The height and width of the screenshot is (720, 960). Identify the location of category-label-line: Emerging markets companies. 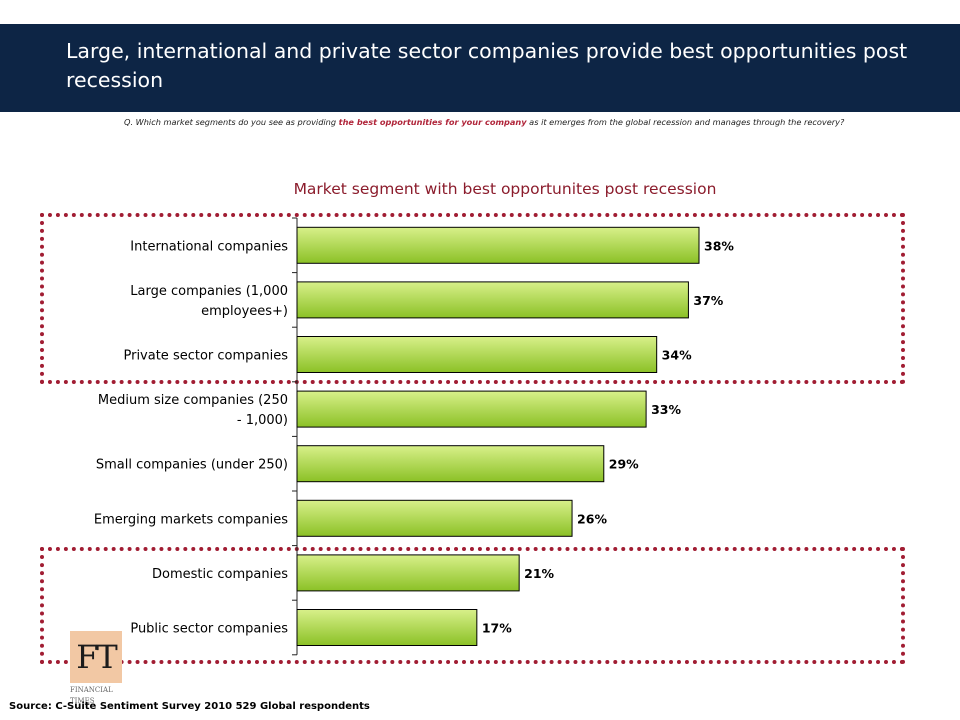
(191, 519).